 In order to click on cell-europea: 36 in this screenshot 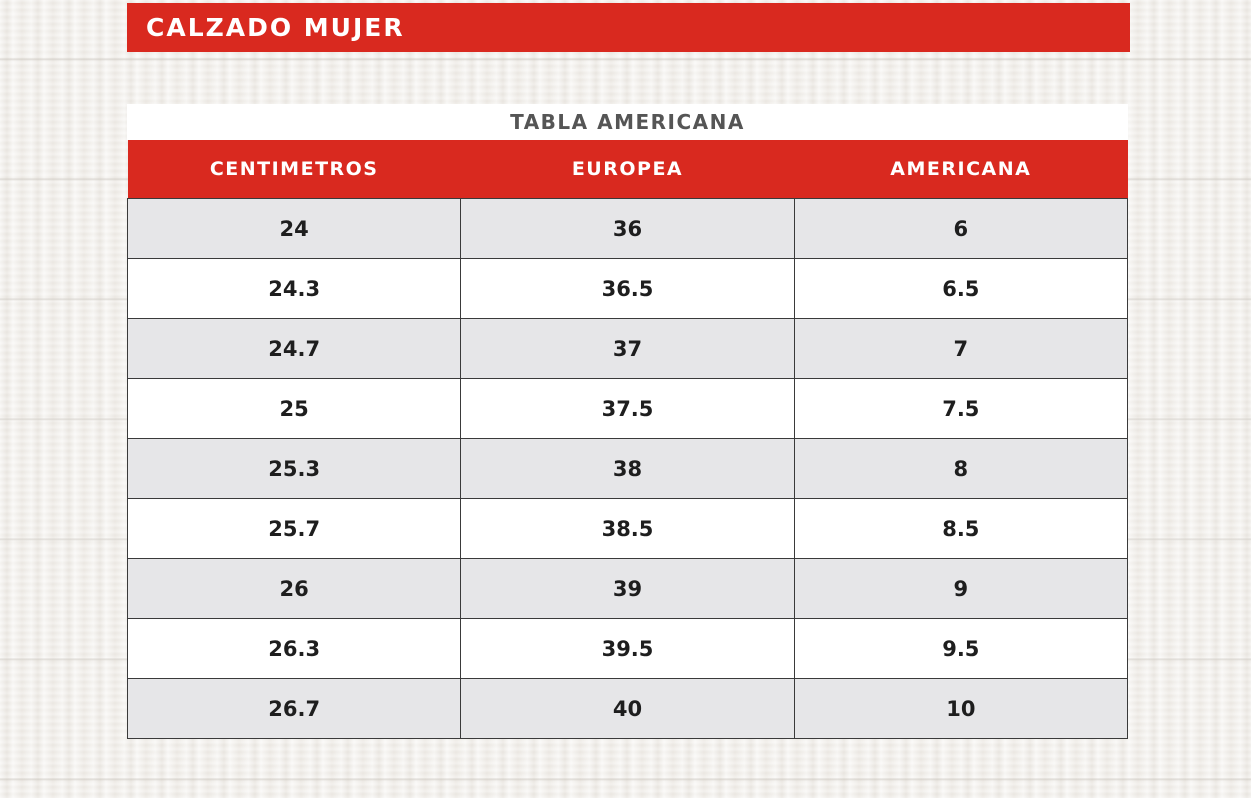, I will do `click(627, 228)`.